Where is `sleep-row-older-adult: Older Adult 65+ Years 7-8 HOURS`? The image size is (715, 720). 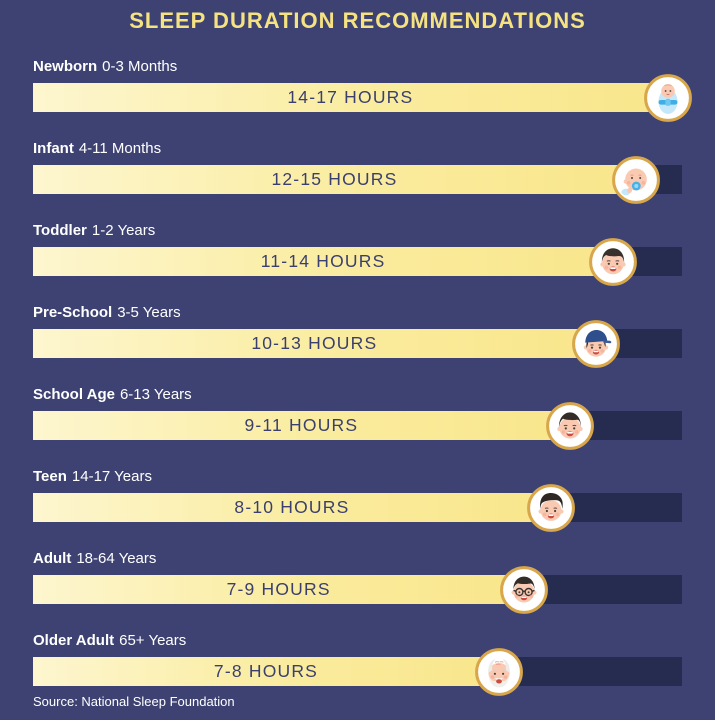 sleep-row-older-adult: Older Adult 65+ Years 7-8 HOURS is located at coordinates (357, 663).